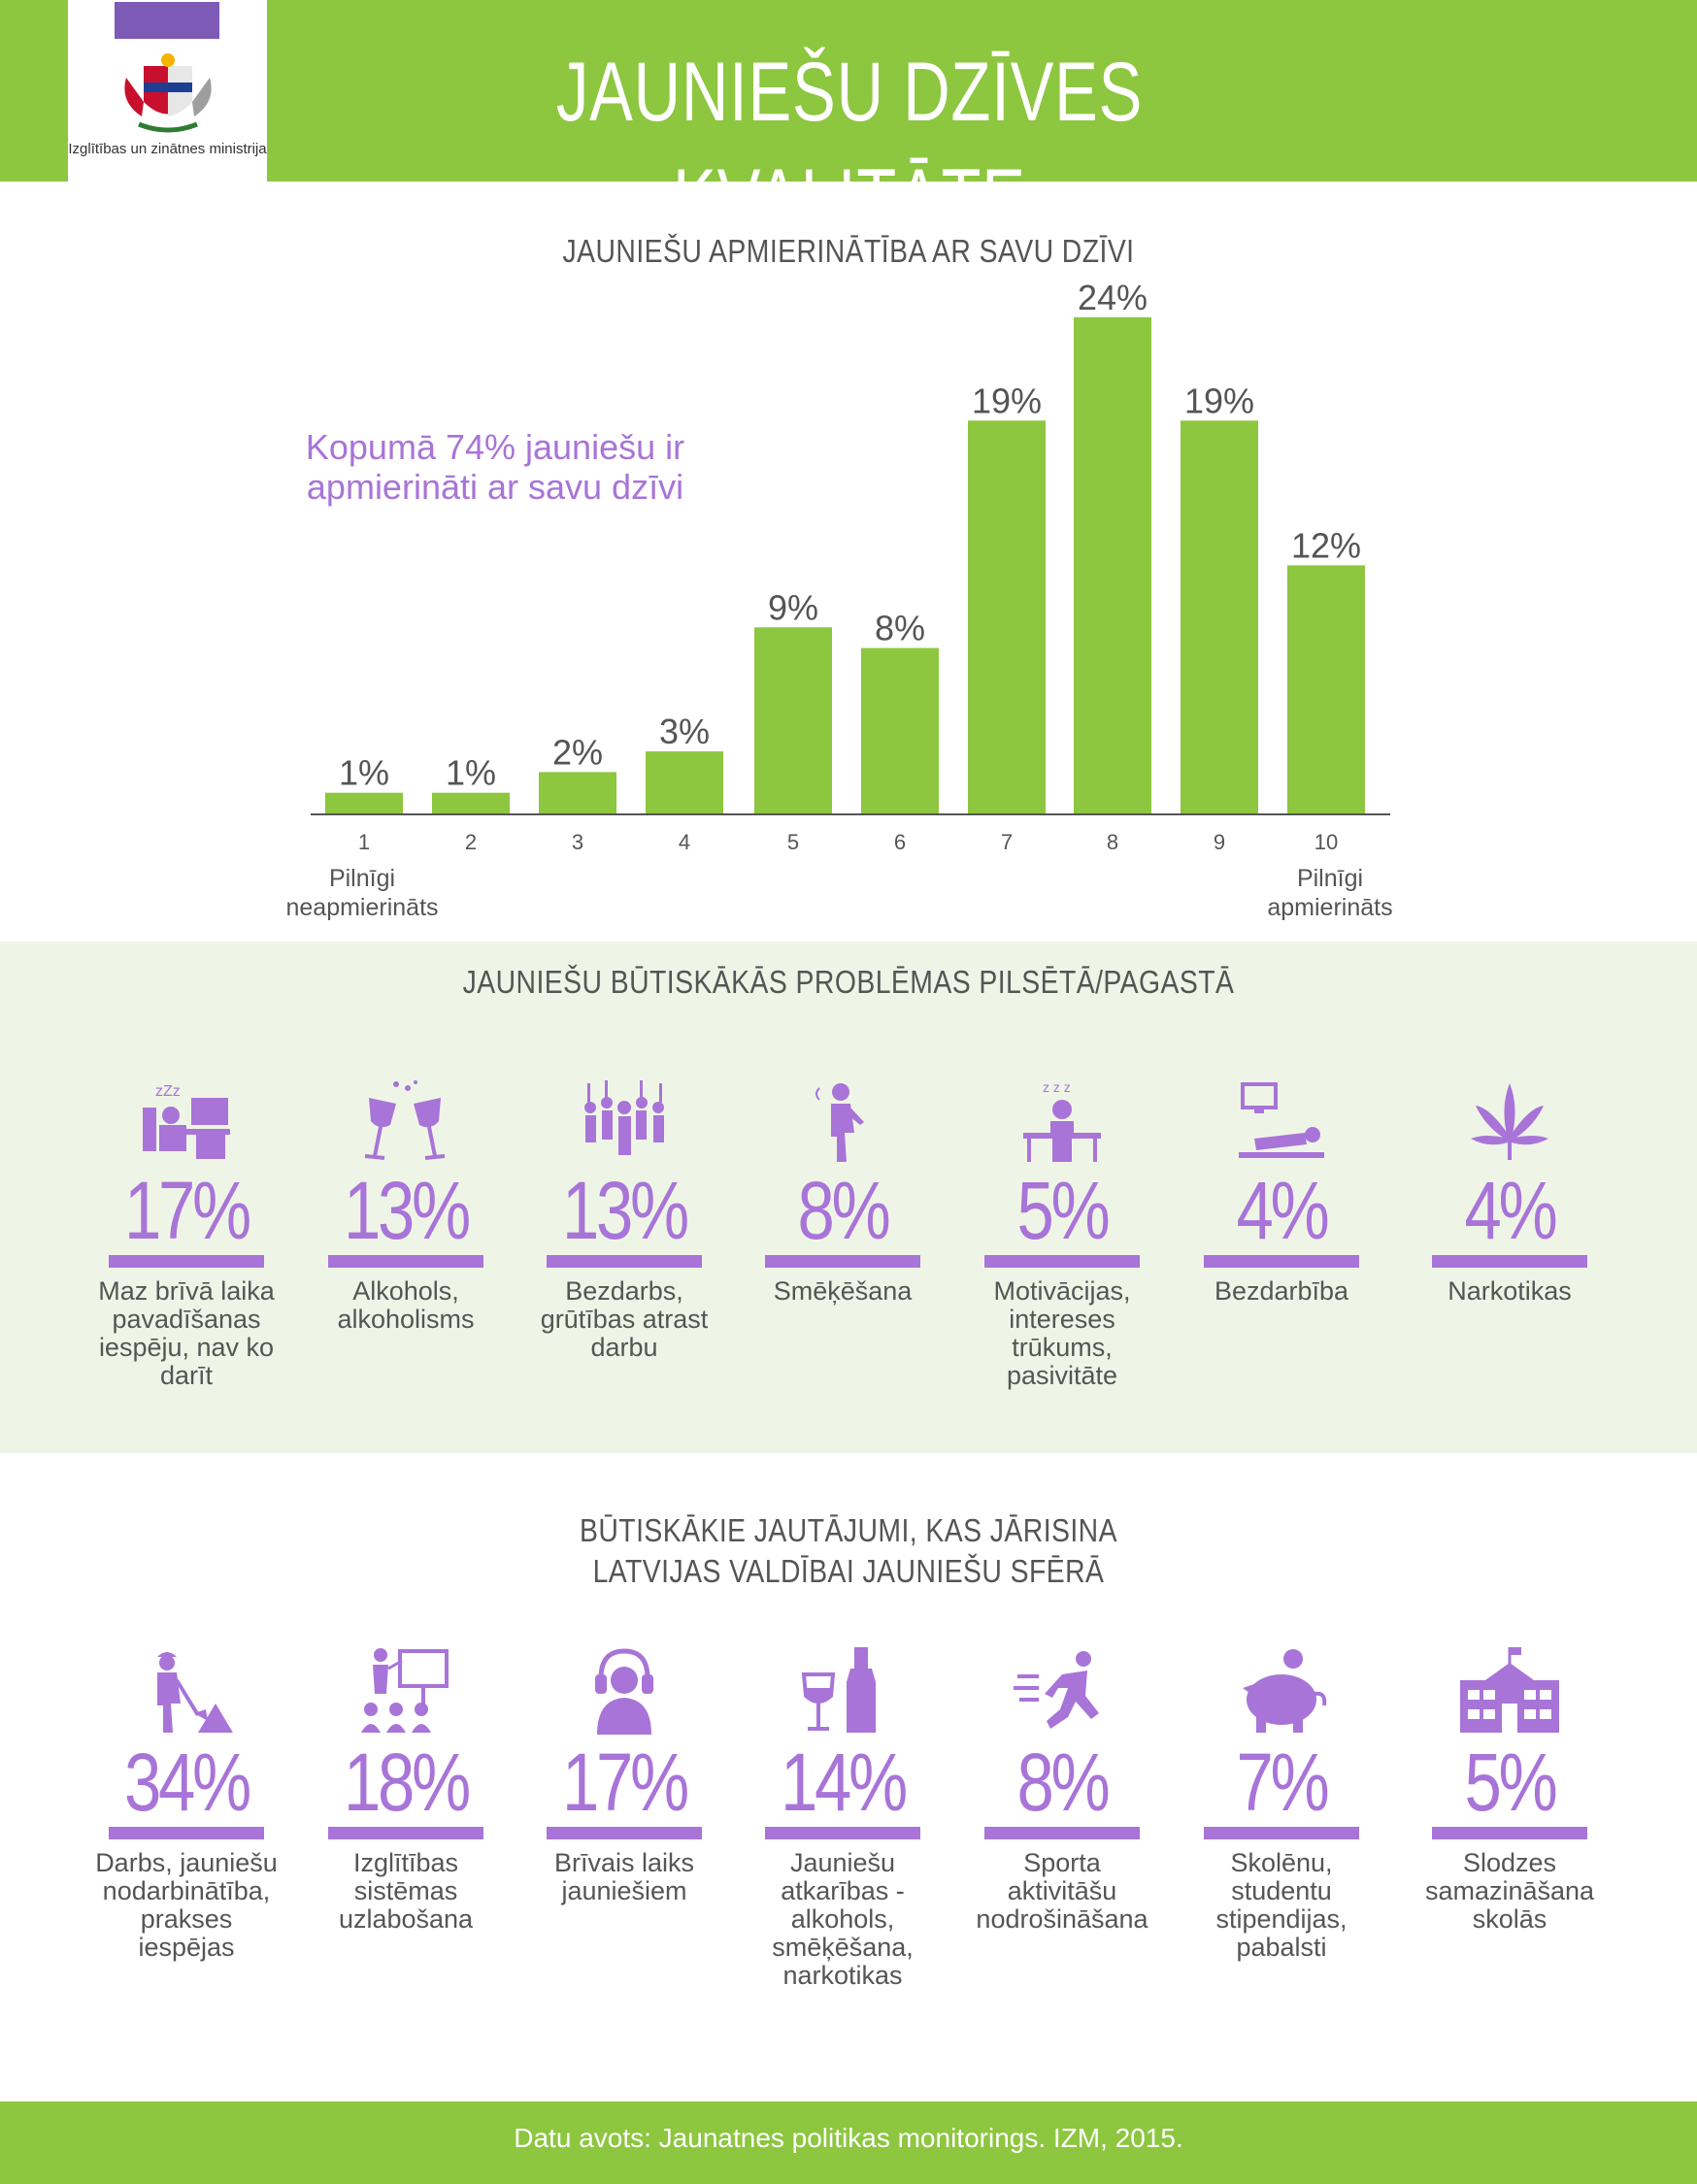  I want to click on ministry-name: Izglītības un zinātnes ministrija, so click(167, 149).